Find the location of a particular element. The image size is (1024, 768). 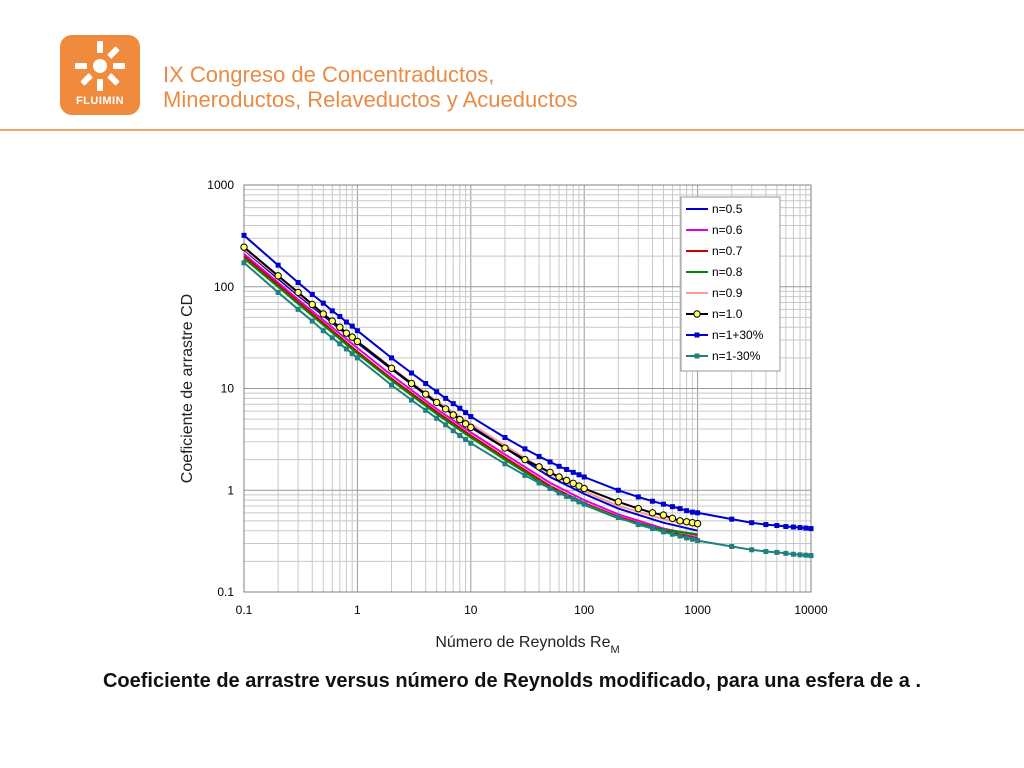

legend-label: n=0.6 is located at coordinates (727, 230).